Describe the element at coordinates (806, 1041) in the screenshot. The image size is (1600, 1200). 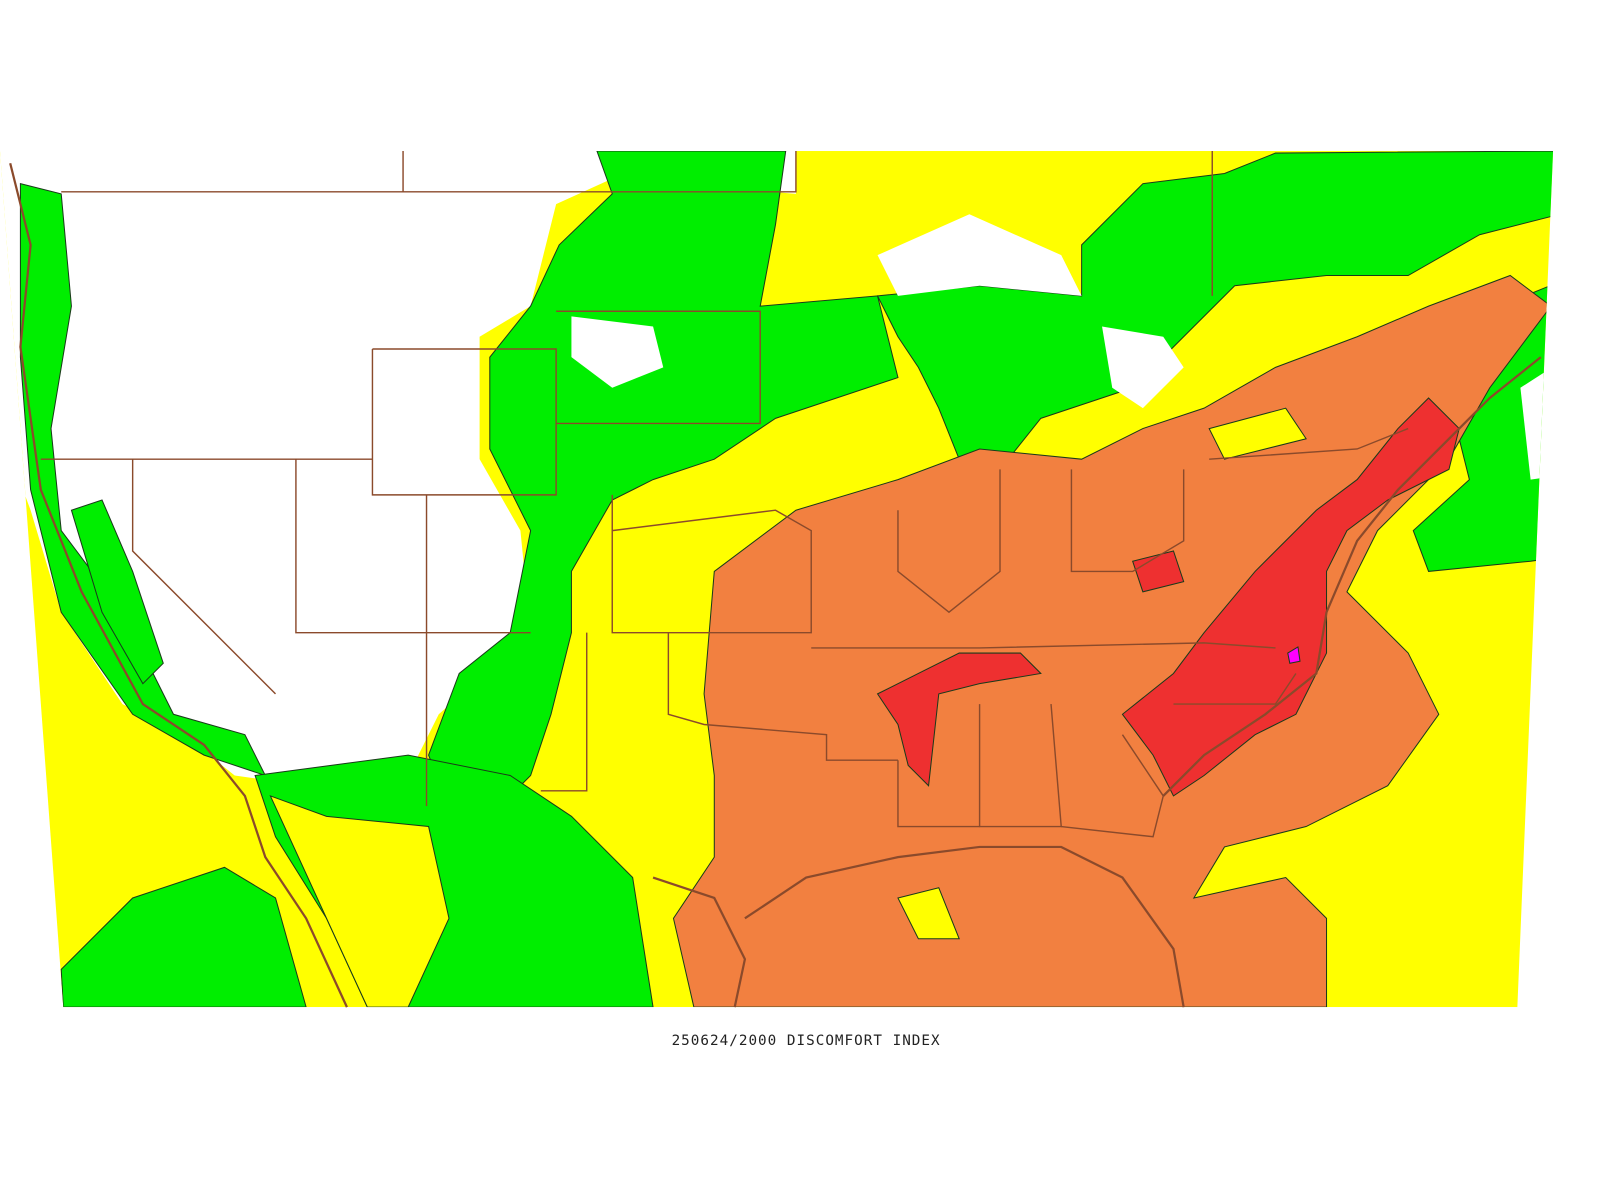
I see `map-caption: 250624/2000 DISCOMFORT INDEX` at that location.